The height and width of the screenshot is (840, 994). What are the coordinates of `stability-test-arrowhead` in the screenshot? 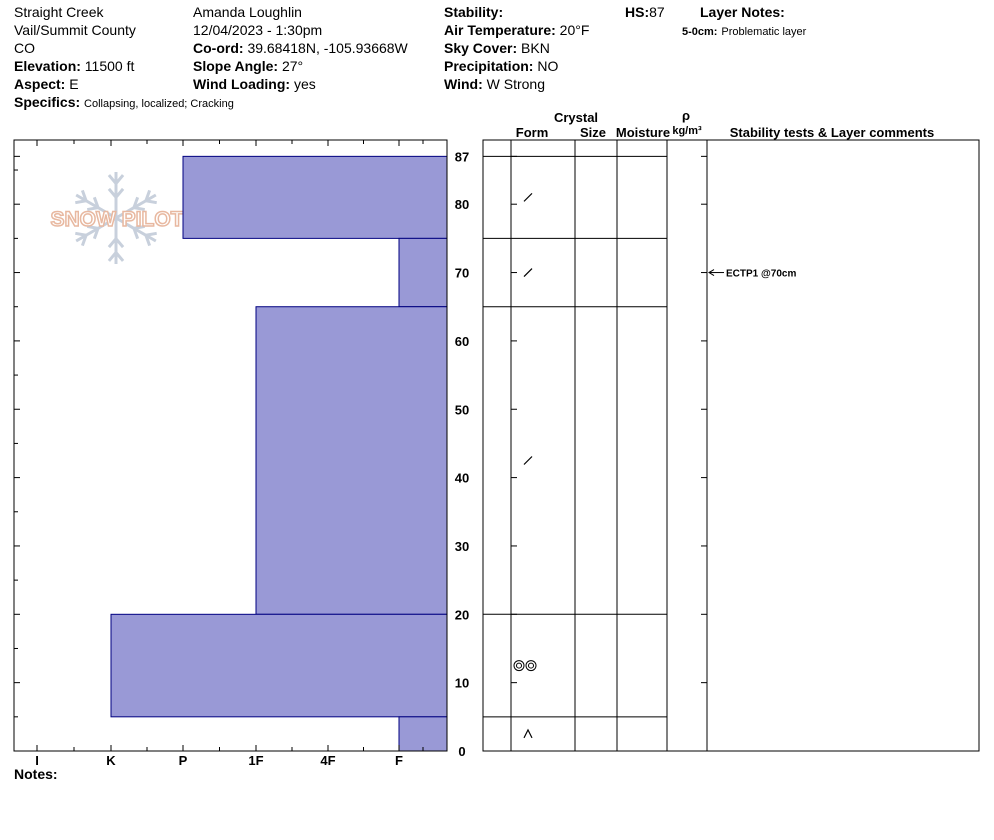 It's located at (711, 272).